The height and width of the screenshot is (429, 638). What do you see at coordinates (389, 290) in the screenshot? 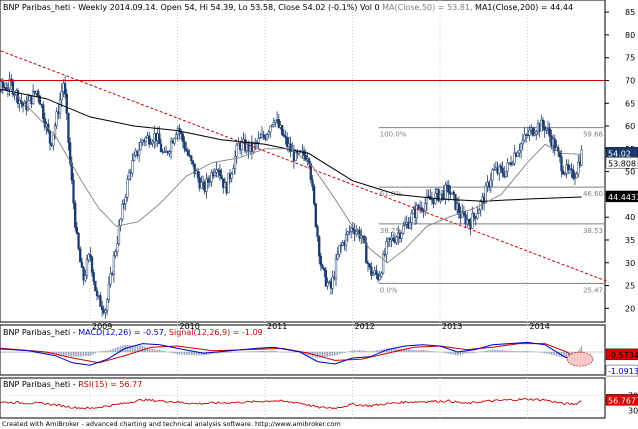
I see `fib-percent-label: 0.0%` at bounding box center [389, 290].